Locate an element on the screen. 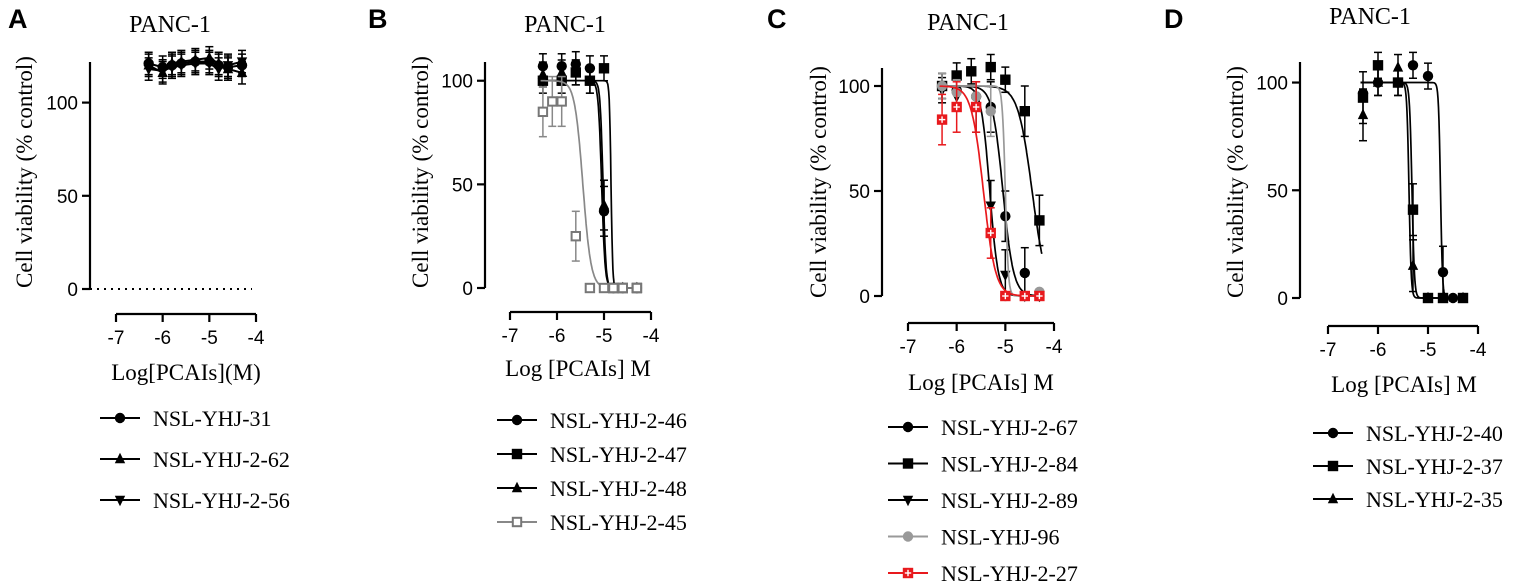 The width and height of the screenshot is (1536, 588). legend-item: NSL-YHJ-2-56 is located at coordinates (195, 500).